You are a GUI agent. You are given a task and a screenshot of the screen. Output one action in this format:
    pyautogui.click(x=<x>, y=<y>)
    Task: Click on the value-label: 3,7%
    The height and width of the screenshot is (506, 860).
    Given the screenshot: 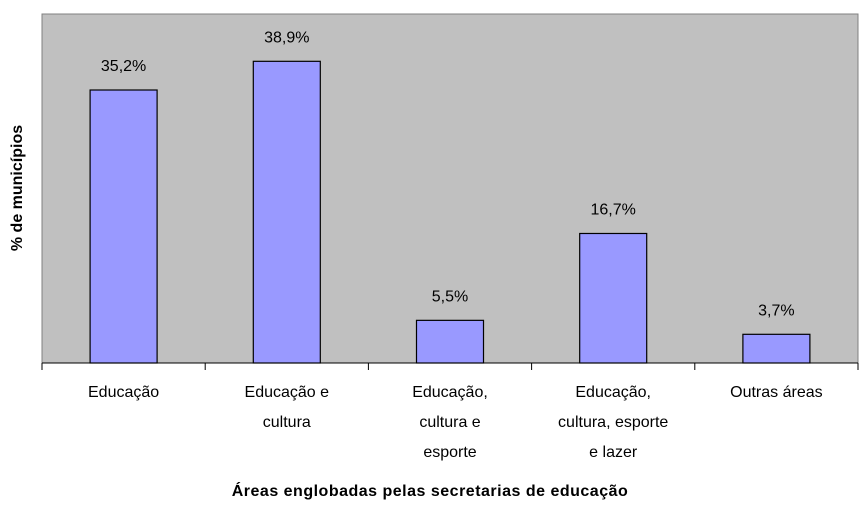 What is the action you would take?
    pyautogui.click(x=776, y=311)
    